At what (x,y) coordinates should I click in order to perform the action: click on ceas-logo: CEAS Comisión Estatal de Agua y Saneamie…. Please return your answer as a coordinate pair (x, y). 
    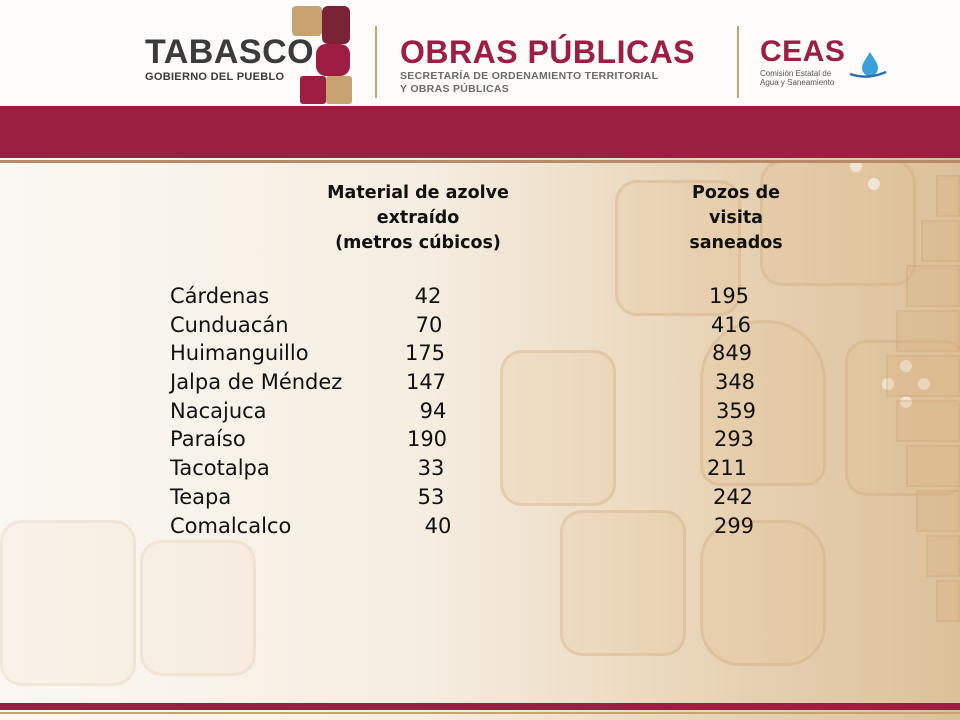
    Looking at the image, I should click on (807, 61).